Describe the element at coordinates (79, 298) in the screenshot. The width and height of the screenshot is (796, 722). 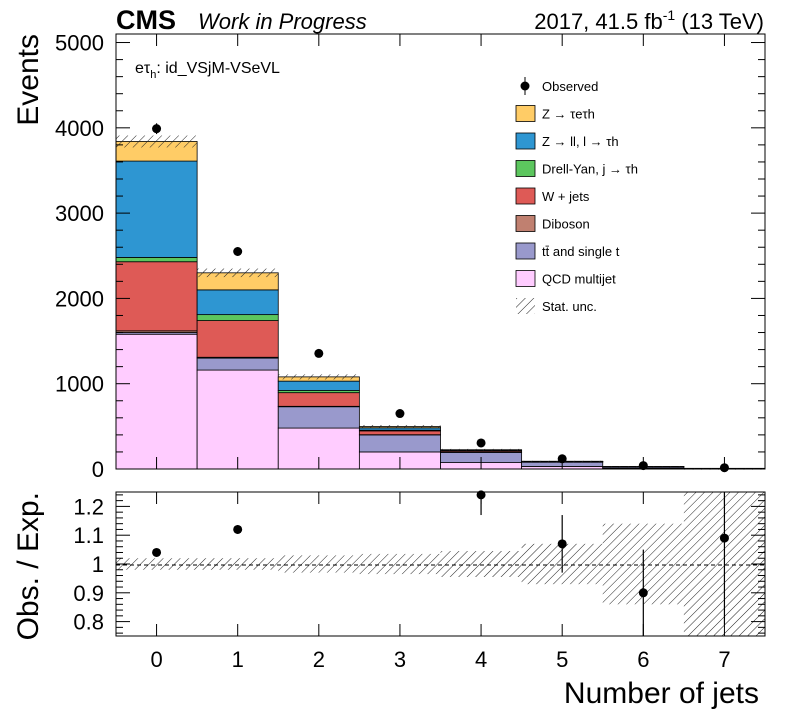
I see `y-tick-label-2000: 2000` at that location.